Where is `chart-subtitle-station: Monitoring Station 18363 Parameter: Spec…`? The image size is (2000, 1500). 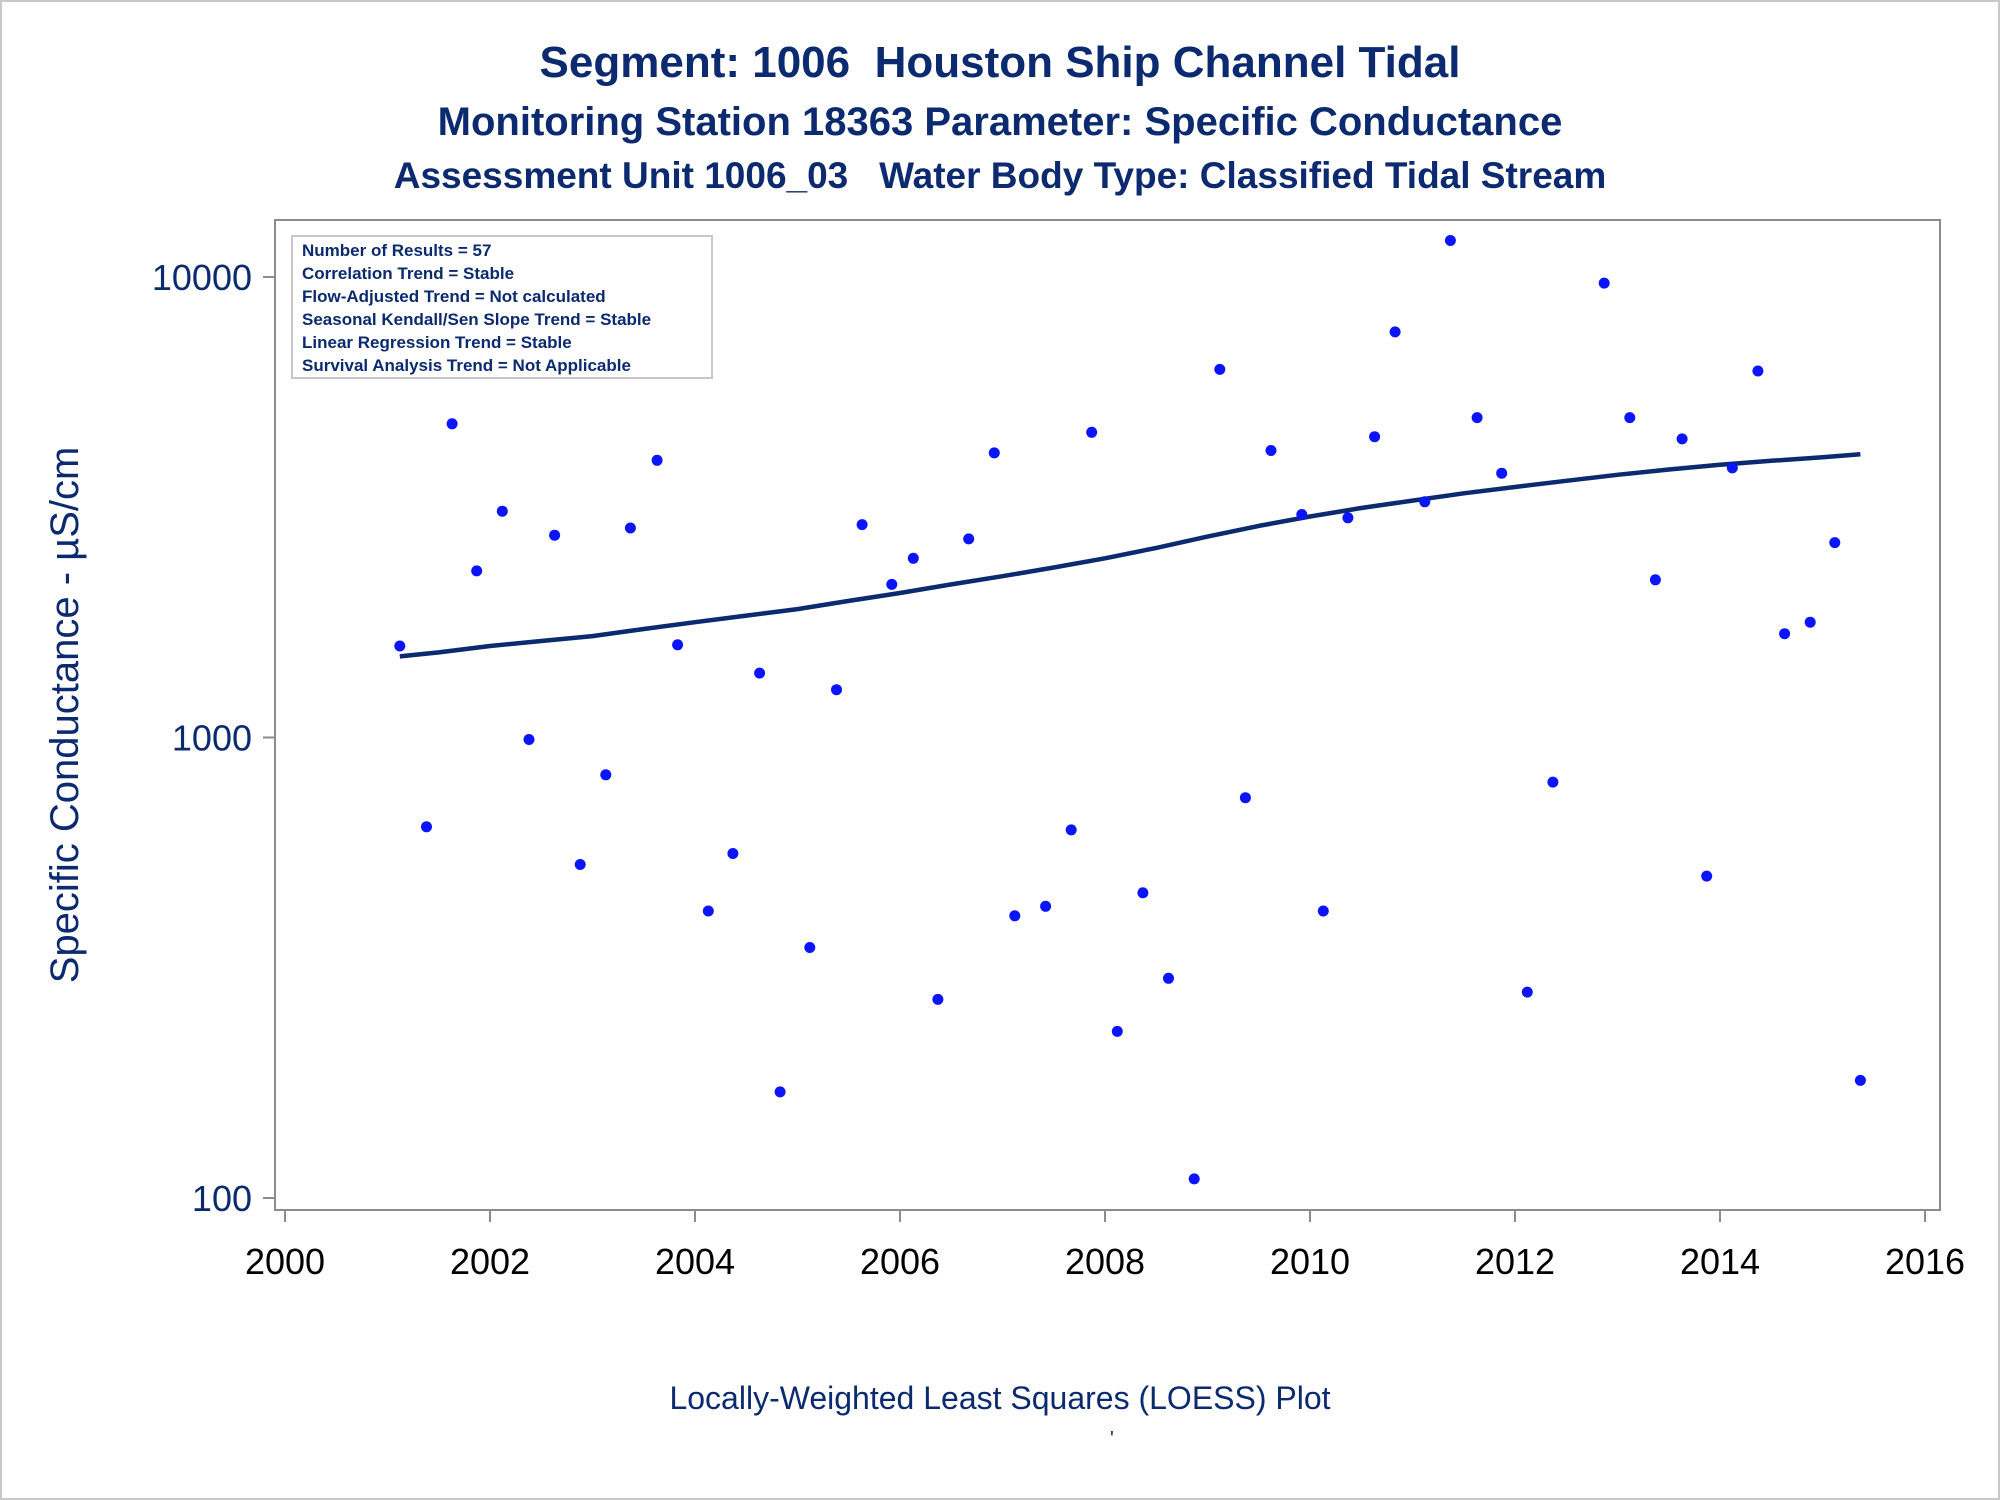
chart-subtitle-station: Monitoring Station 18363 Parameter: Spec… is located at coordinates (1000, 122).